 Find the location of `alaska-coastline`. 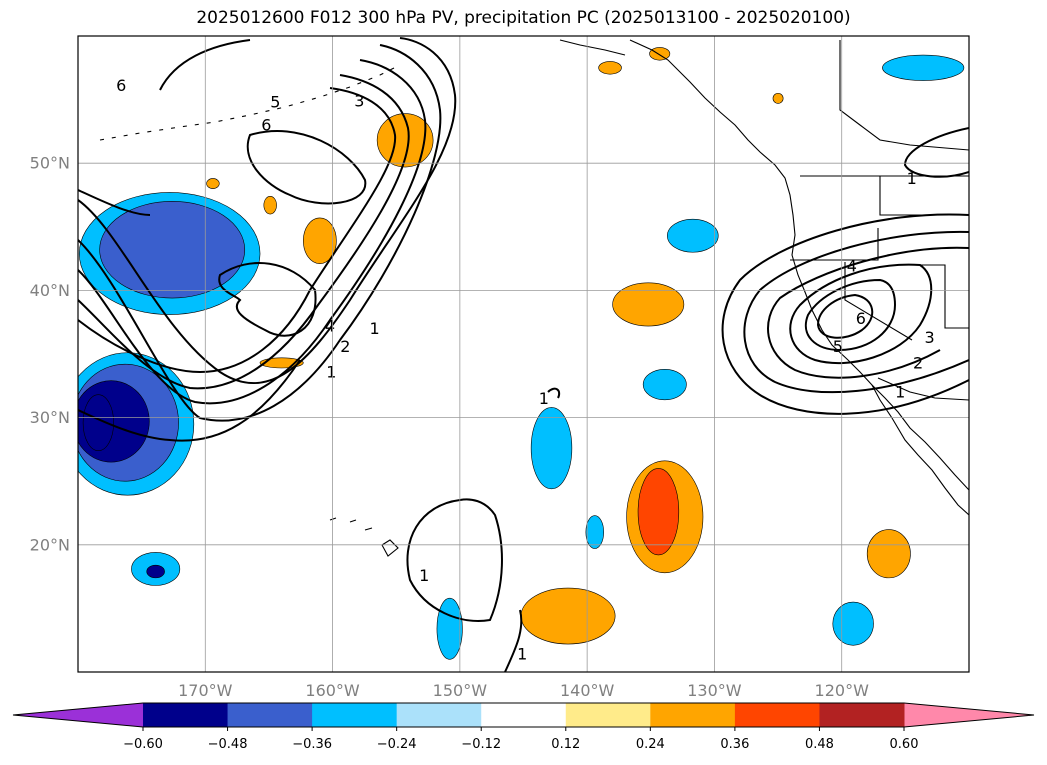

alaska-coastline is located at coordinates (592, 47).